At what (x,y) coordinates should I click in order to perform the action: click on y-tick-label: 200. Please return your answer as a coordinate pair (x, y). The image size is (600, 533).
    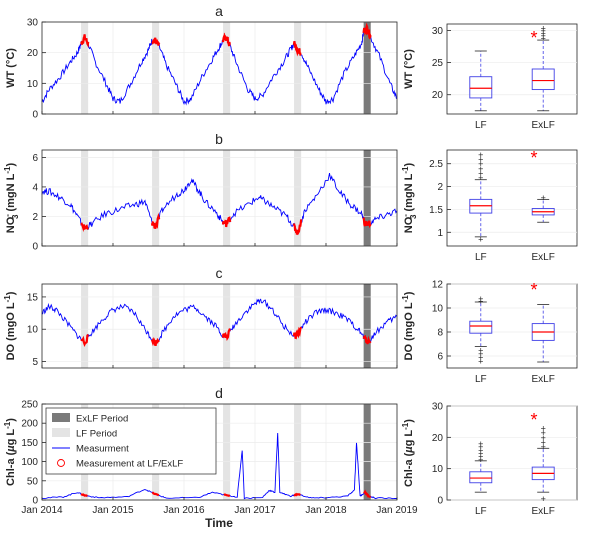
    Looking at the image, I should click on (29, 424).